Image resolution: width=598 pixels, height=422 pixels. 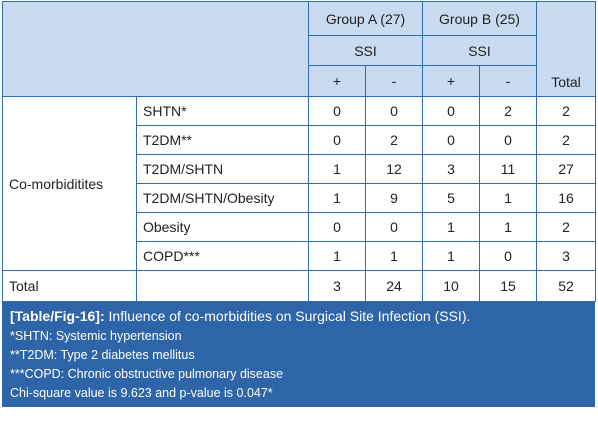 I want to click on cell-b-minus: 11, so click(x=508, y=169).